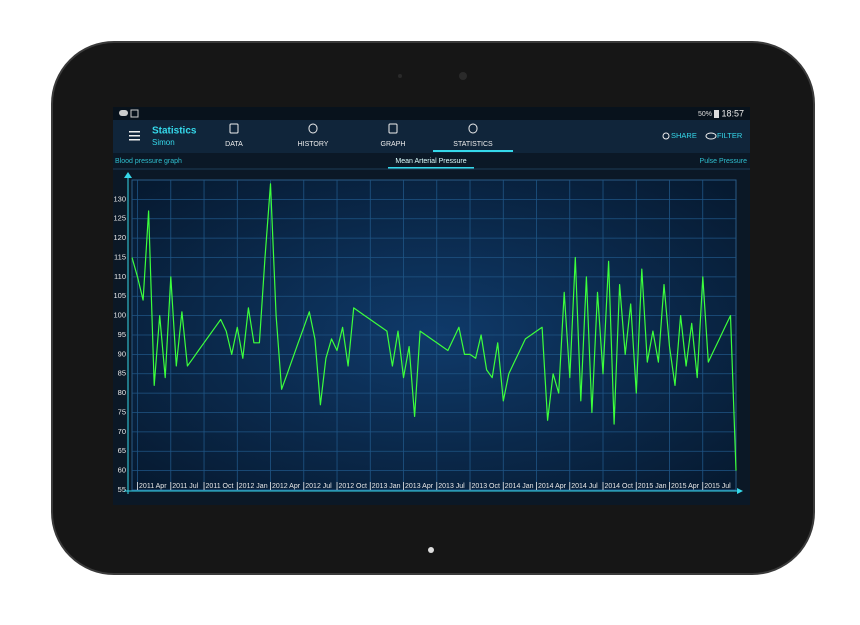  Describe the element at coordinates (730, 135) in the screenshot. I see `action-label: FILTER` at that location.